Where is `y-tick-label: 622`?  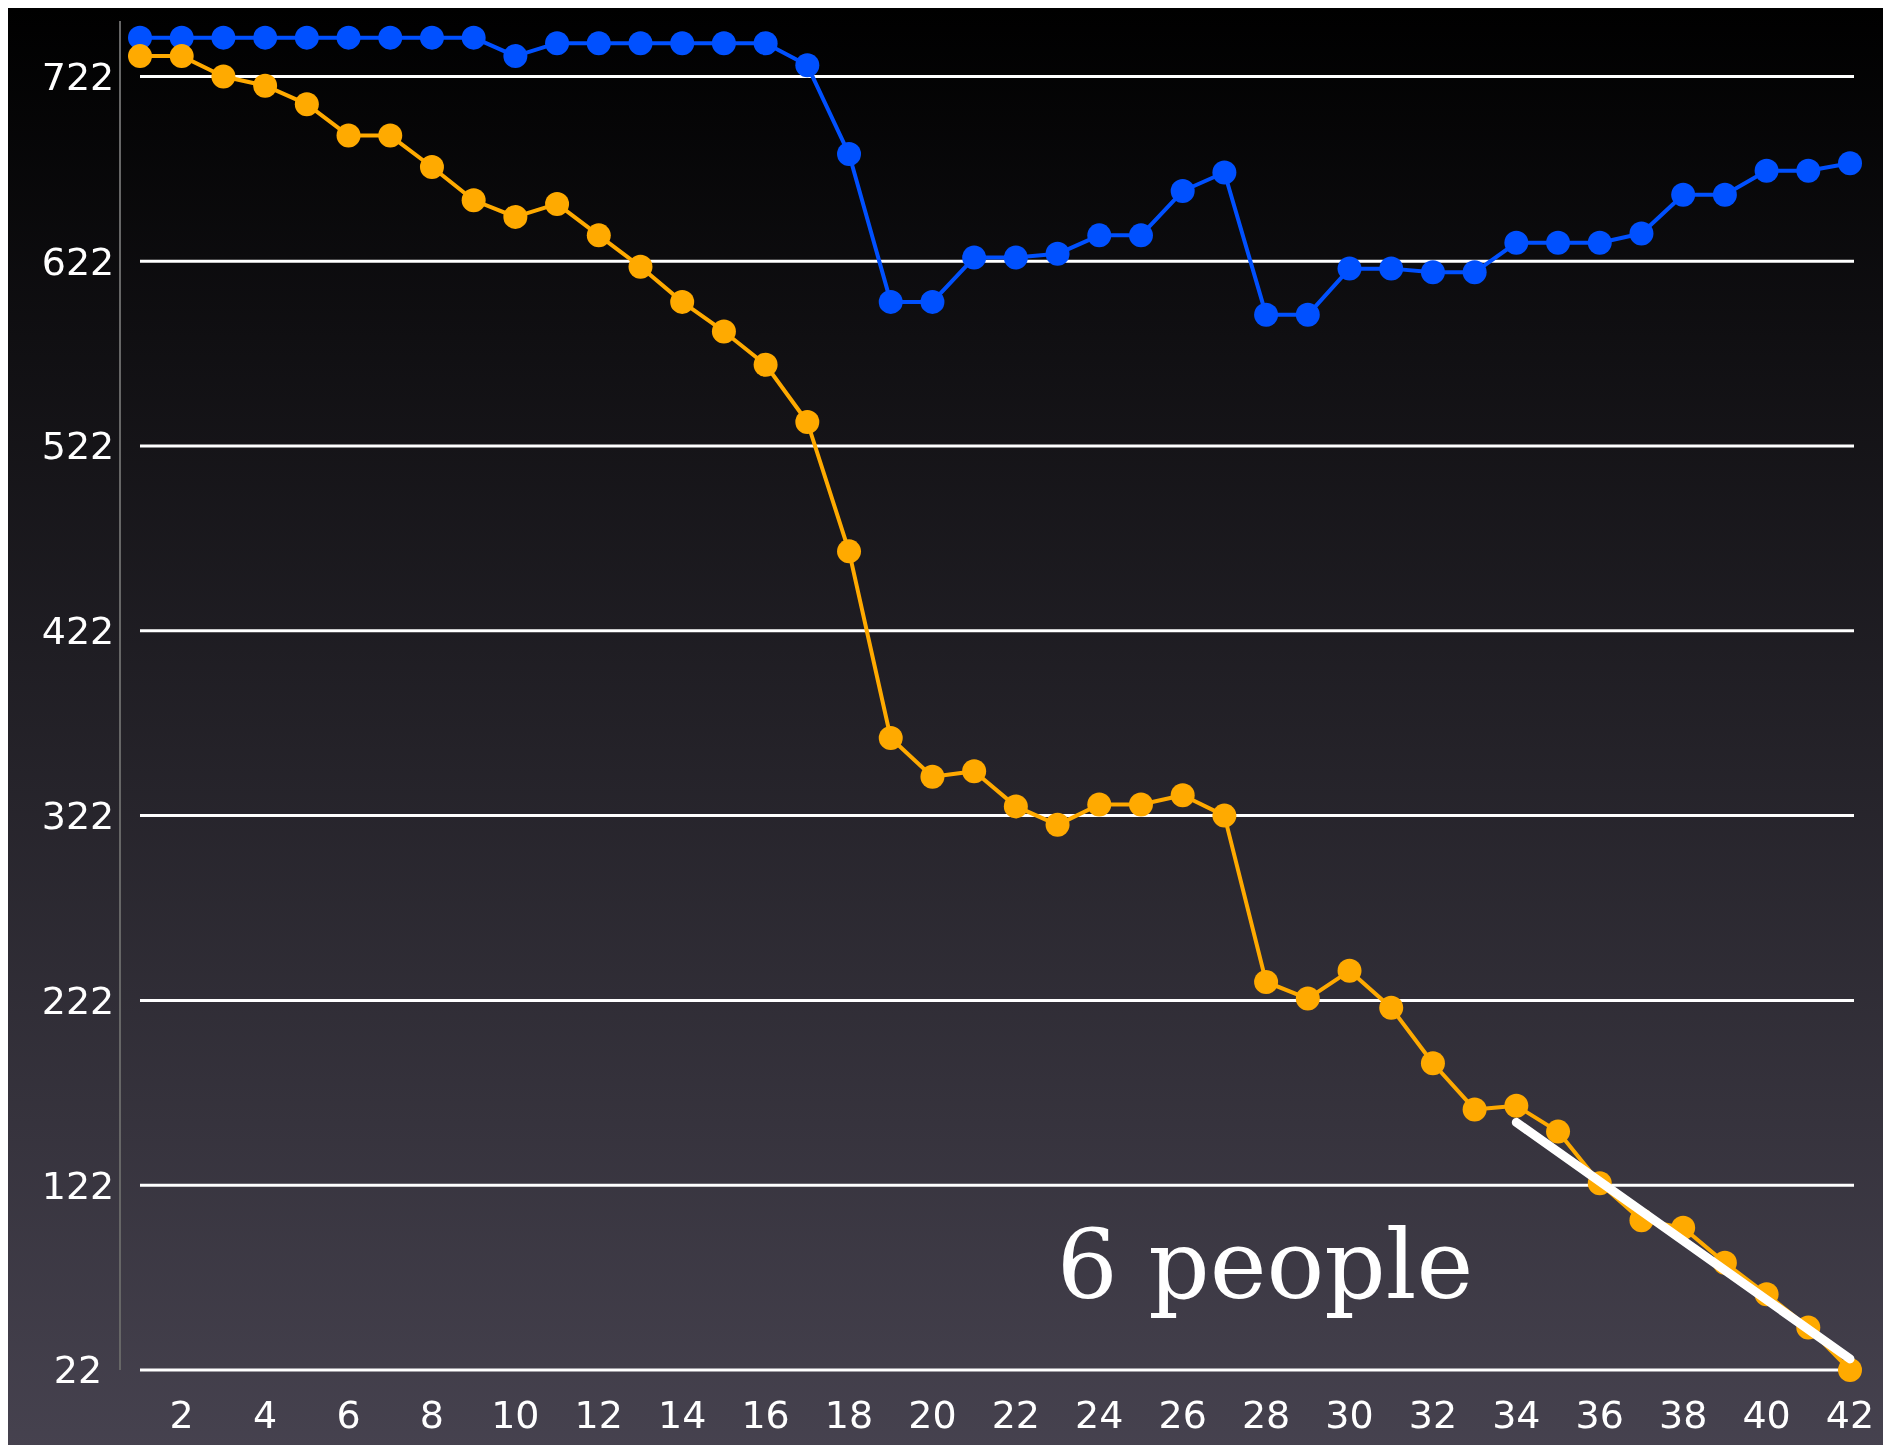
y-tick-label: 622 is located at coordinates (78, 261).